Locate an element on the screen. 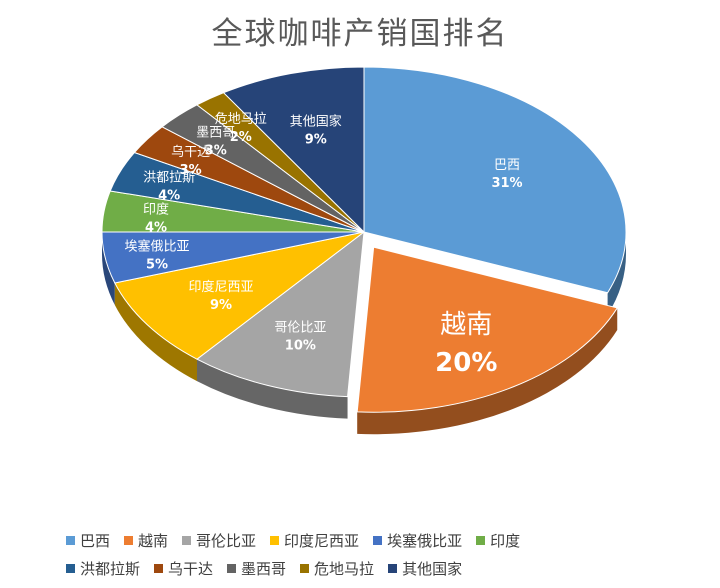 This screenshot has width=720, height=588. legend-label-6: 洪都拉斯 is located at coordinates (110, 568).